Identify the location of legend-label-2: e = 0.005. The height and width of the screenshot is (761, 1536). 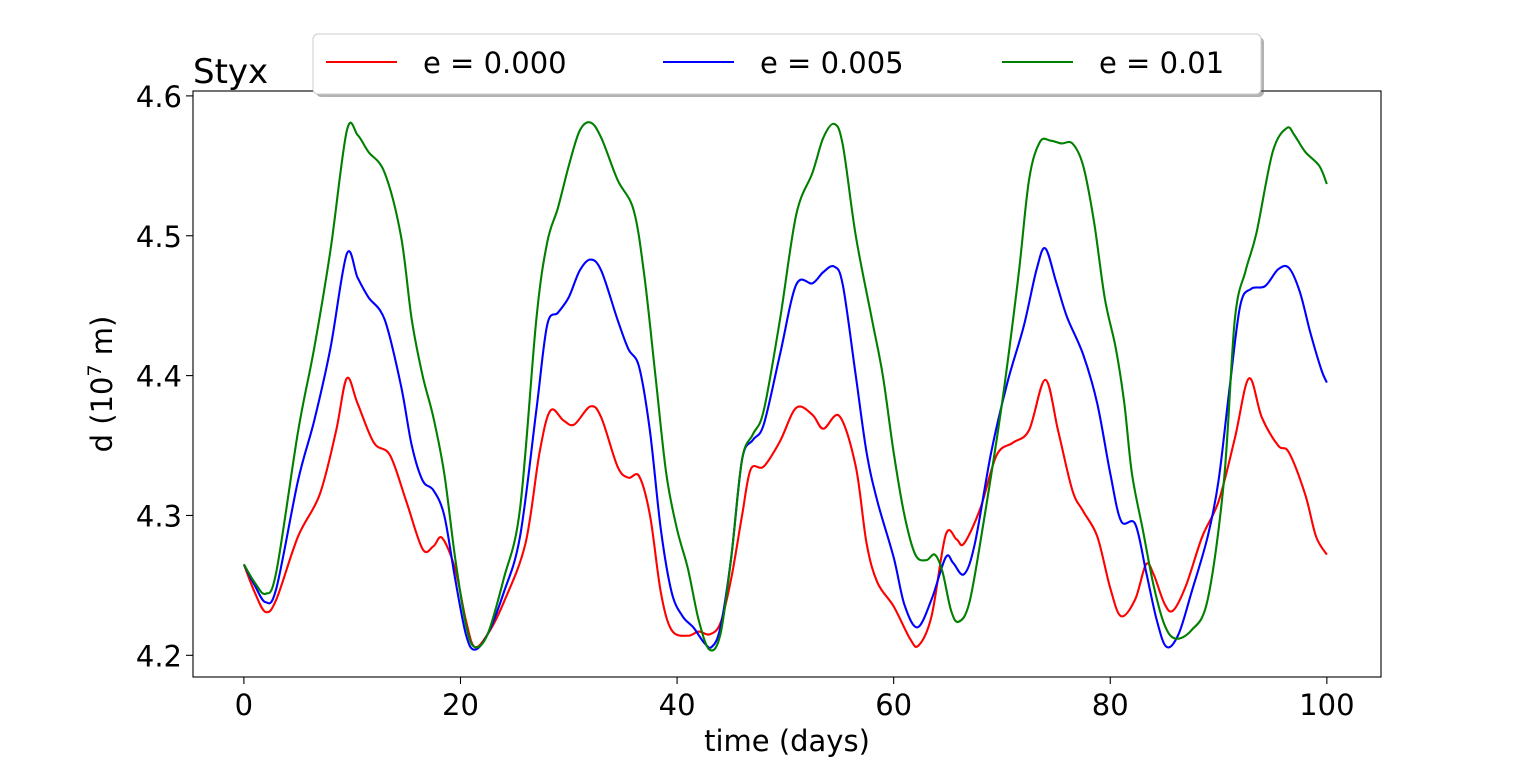
(832, 63).